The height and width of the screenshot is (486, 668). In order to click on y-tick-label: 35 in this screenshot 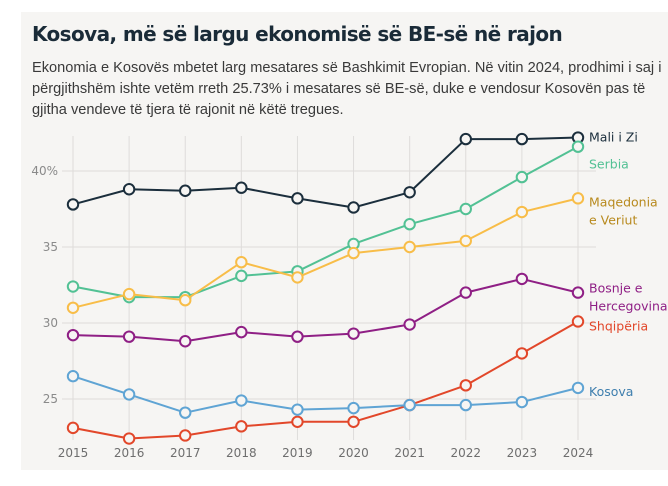, I will do `click(50, 247)`.